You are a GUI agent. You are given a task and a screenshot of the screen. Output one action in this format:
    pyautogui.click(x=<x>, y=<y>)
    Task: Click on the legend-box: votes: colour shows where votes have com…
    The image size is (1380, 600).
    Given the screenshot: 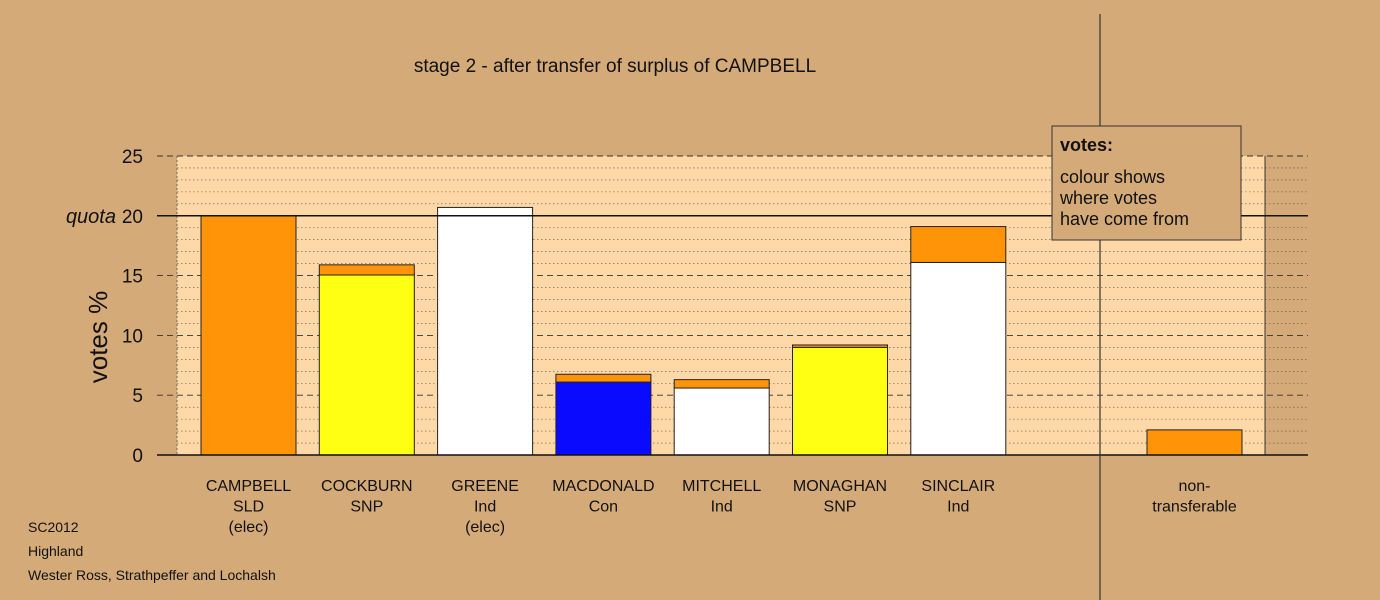 What is the action you would take?
    pyautogui.click(x=1146, y=183)
    